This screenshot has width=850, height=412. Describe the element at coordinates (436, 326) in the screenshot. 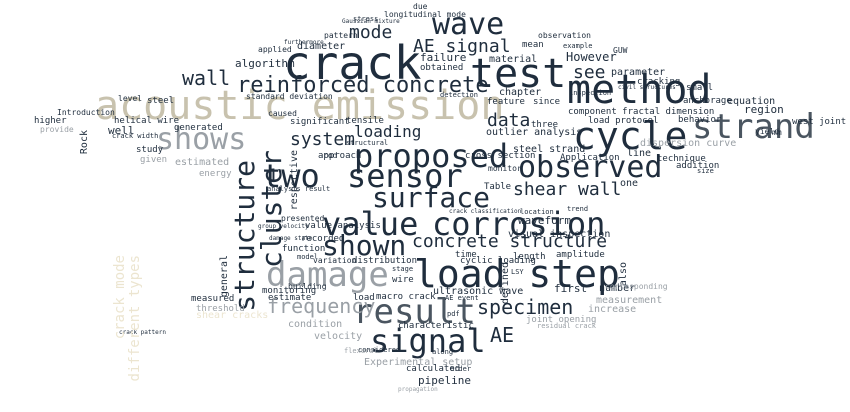

I see `word-characteristic: characteristic` at that location.